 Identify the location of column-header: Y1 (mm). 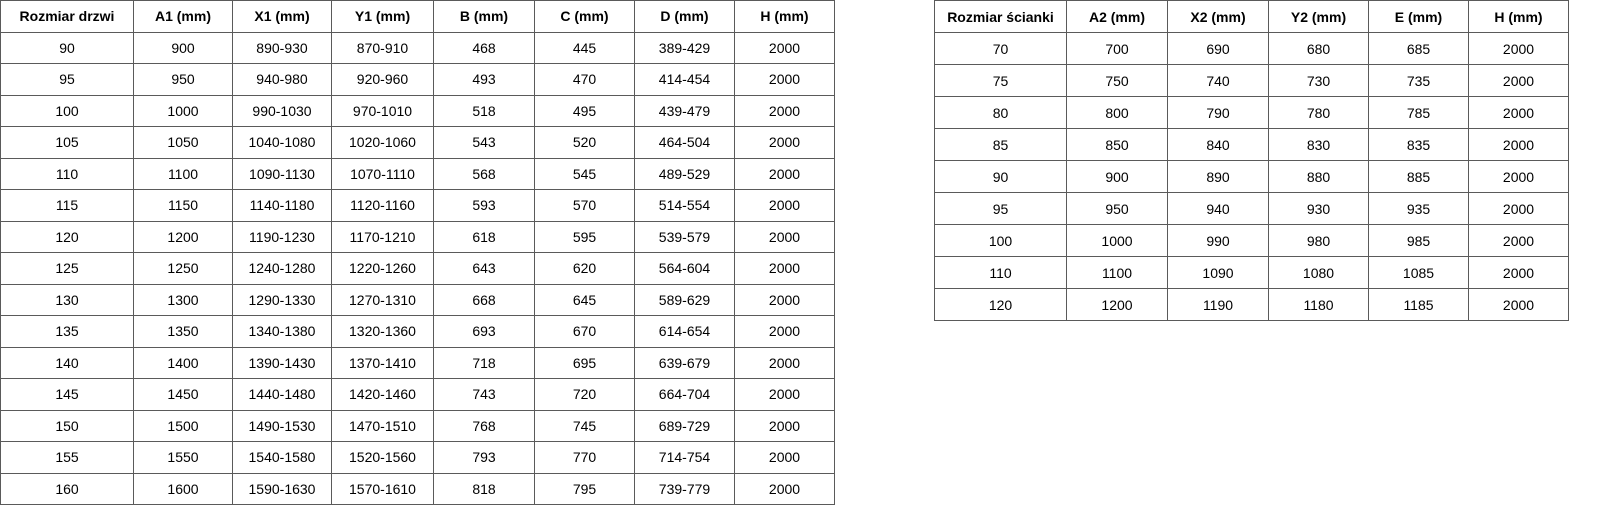
(382, 16).